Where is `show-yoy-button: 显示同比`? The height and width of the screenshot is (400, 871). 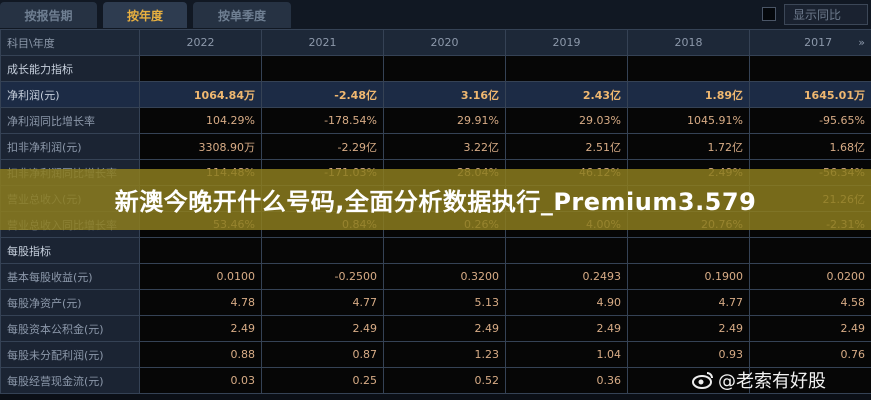 show-yoy-button: 显示同比 is located at coordinates (826, 14).